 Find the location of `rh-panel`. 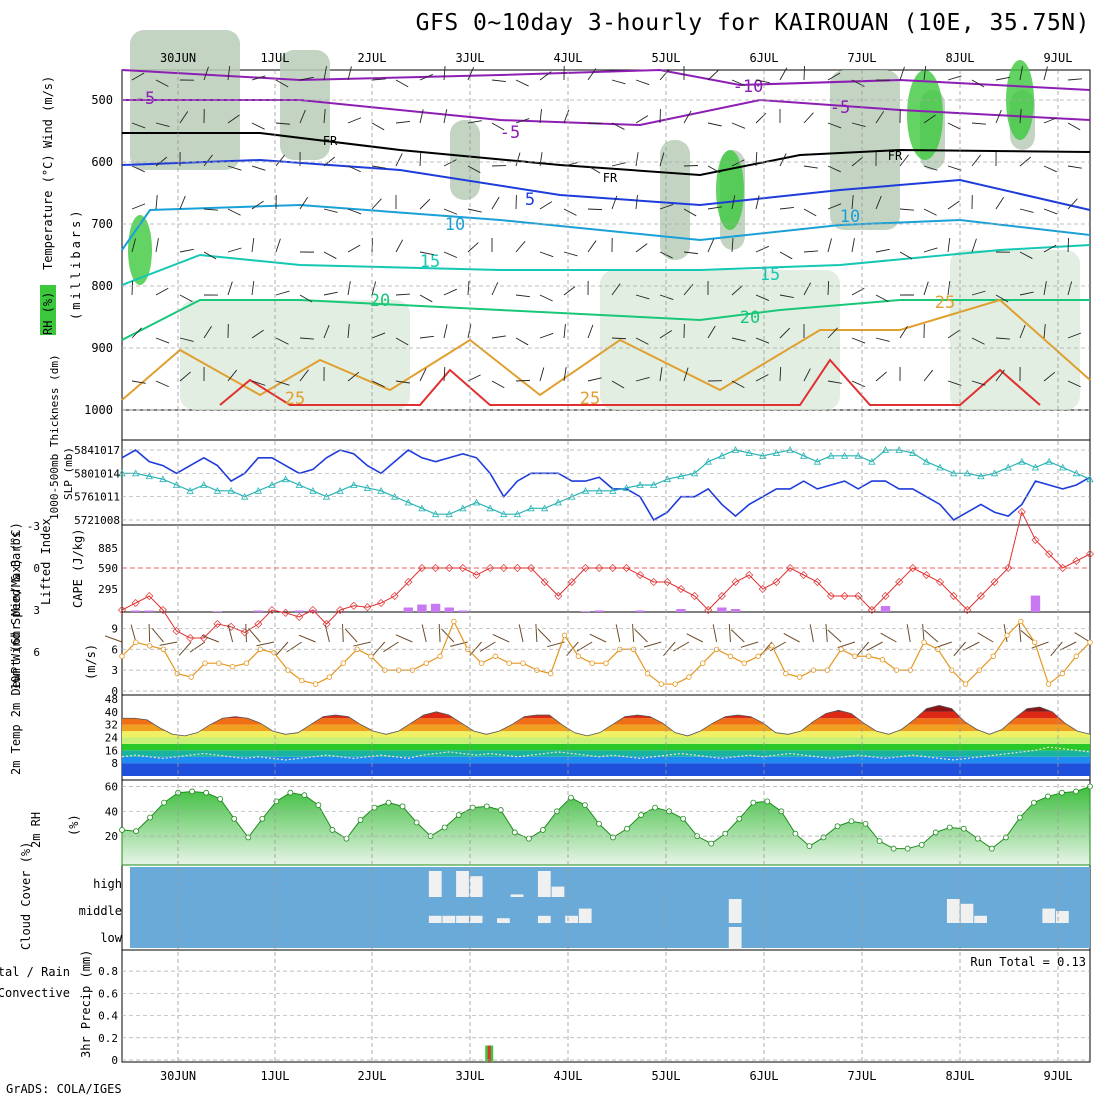

rh-panel is located at coordinates (606, 824).